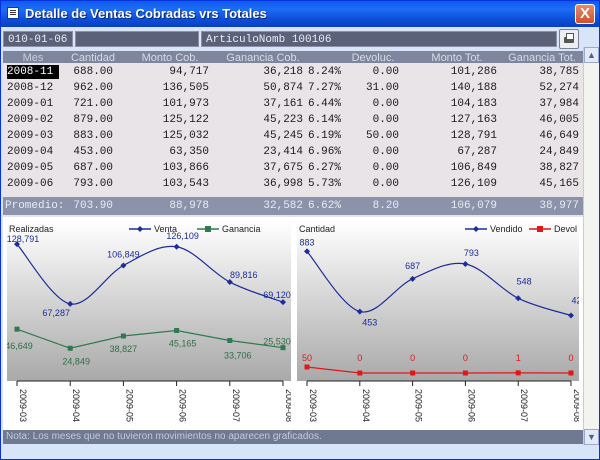  Describe the element at coordinates (263, 58) in the screenshot. I see `header-ganancia-cob: Ganancia Cob.` at that location.